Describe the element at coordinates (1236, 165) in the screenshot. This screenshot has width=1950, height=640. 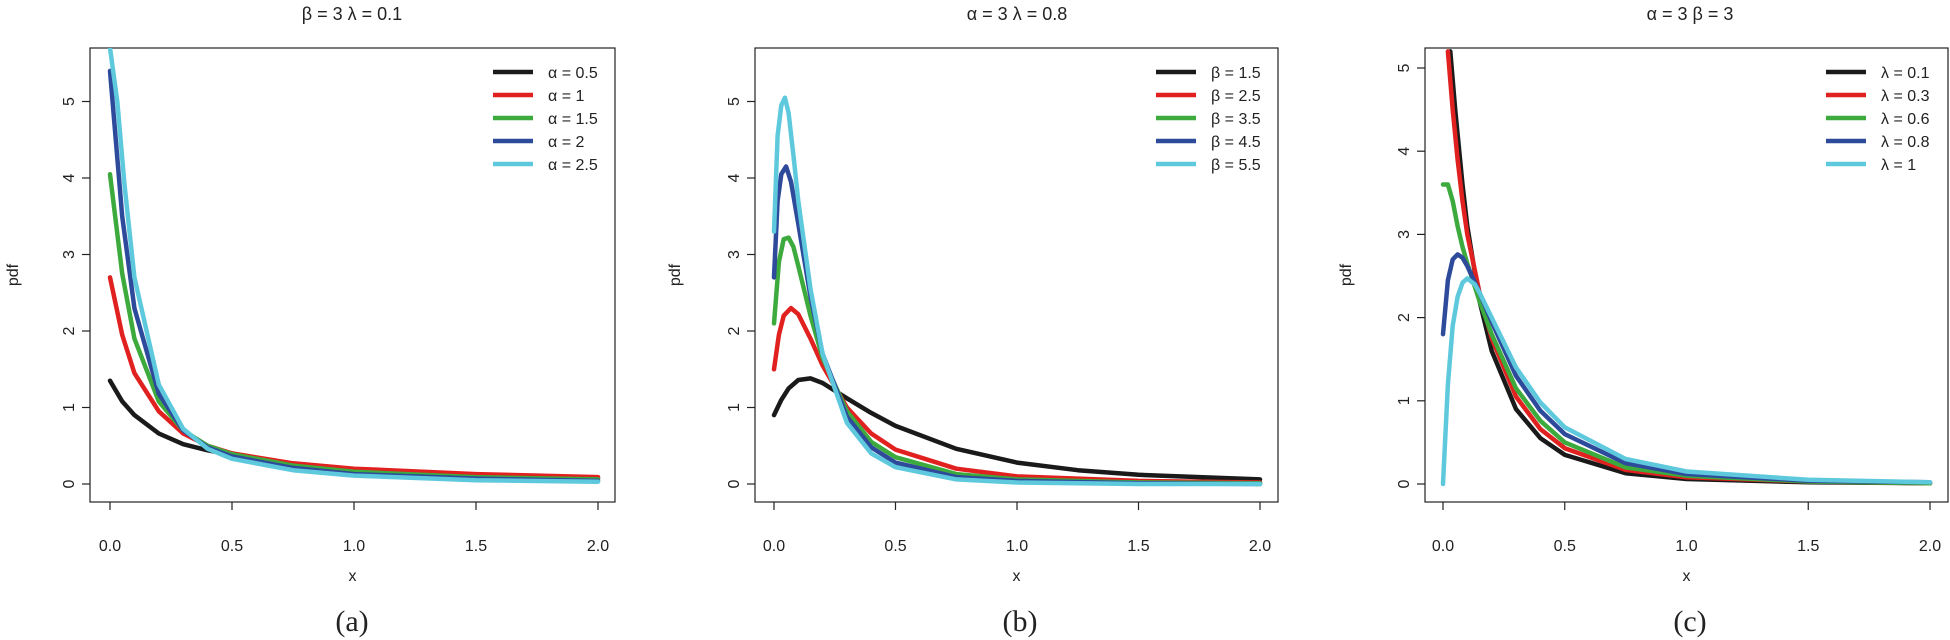
I see `legend-label: β = 5.5` at that location.